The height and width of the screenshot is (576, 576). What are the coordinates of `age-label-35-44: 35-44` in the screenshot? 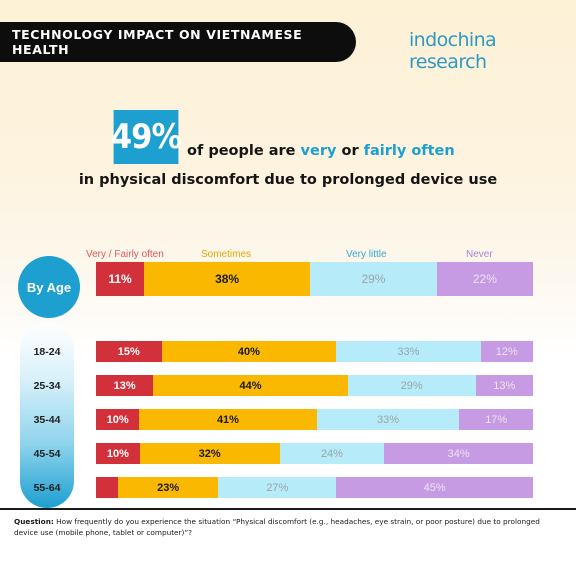 It's located at (47, 420).